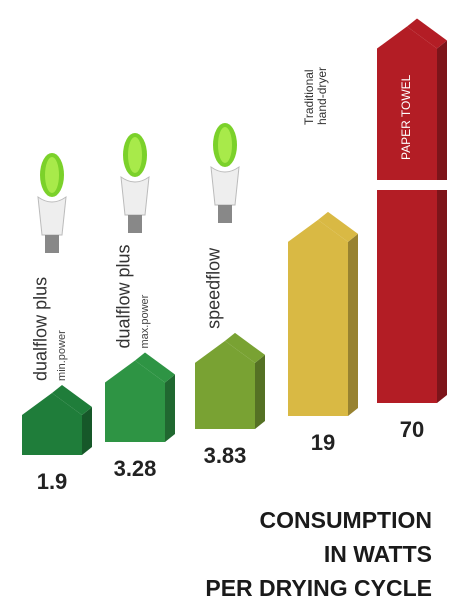 This screenshot has width=449, height=608. What do you see at coordinates (225, 455) in the screenshot?
I see `value-label: 3.83` at bounding box center [225, 455].